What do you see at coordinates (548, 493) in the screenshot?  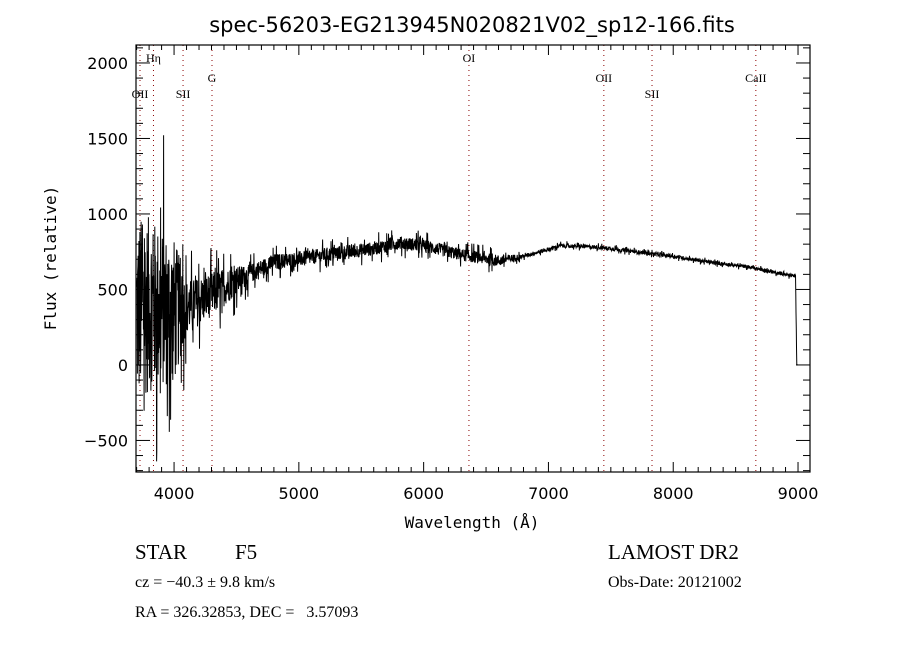 I see `x-tick-label: 7000` at bounding box center [548, 493].